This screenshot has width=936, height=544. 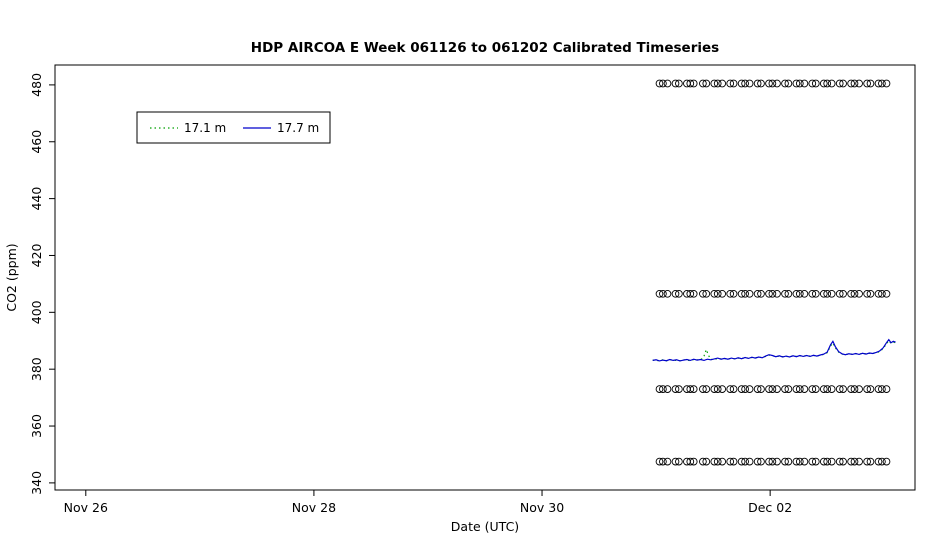 I want to click on legend-label-17.7m: 17.7 m, so click(x=298, y=128).